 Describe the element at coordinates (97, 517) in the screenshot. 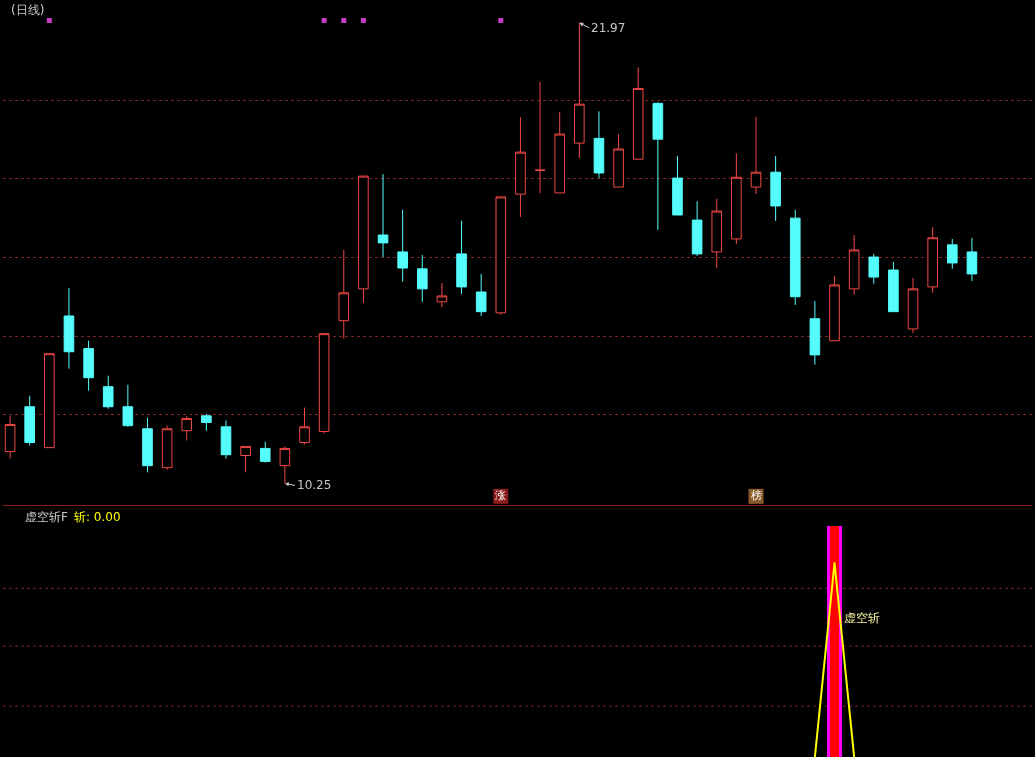

I see `chart-subtitle: 斩: 0.00` at that location.